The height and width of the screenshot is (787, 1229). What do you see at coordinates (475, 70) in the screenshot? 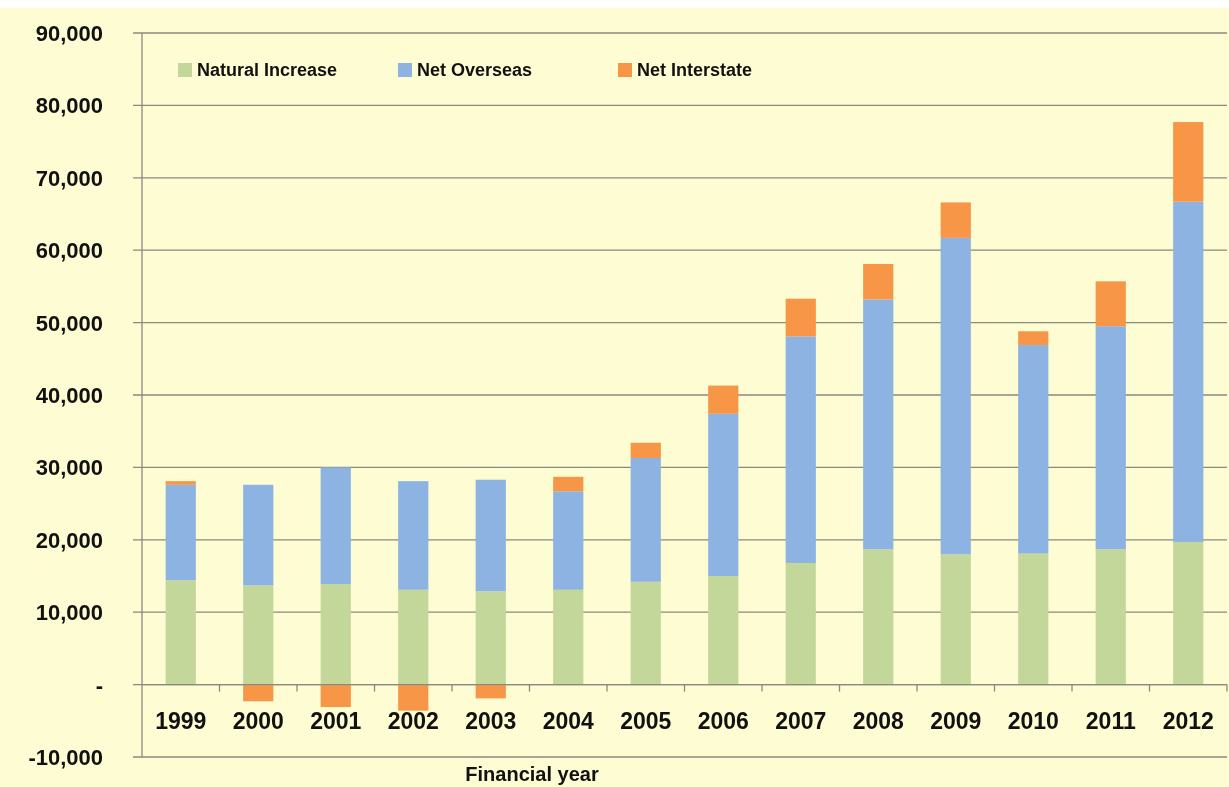
I see `legend-label: Net Overseas` at bounding box center [475, 70].